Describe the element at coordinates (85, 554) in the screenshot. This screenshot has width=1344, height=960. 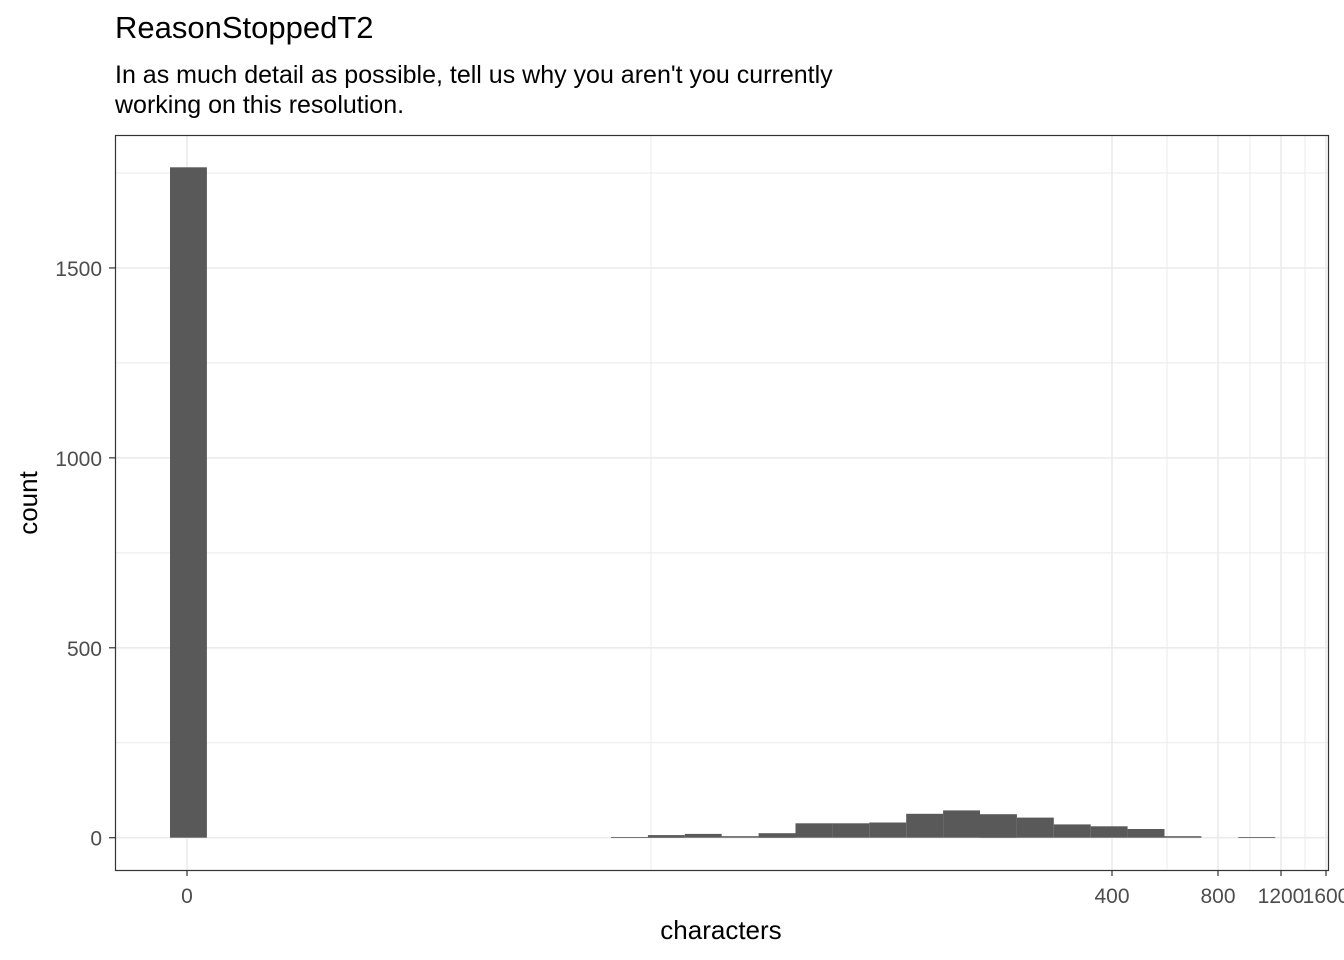
I see `y-axis: 0 500 1000 1500` at that location.